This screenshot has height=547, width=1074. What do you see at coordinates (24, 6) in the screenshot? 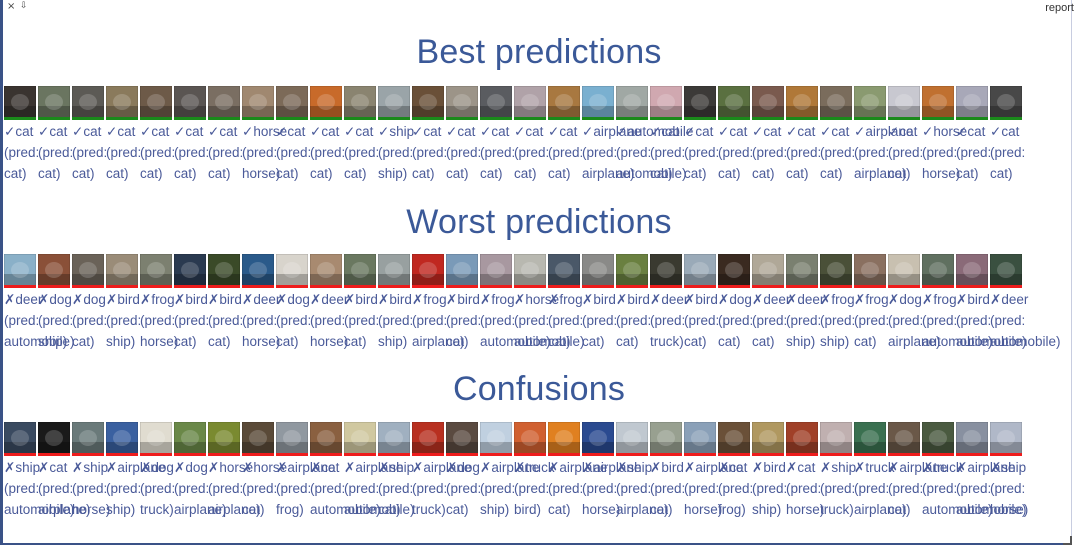
I see `collapse-icon: ⇩` at bounding box center [24, 6].